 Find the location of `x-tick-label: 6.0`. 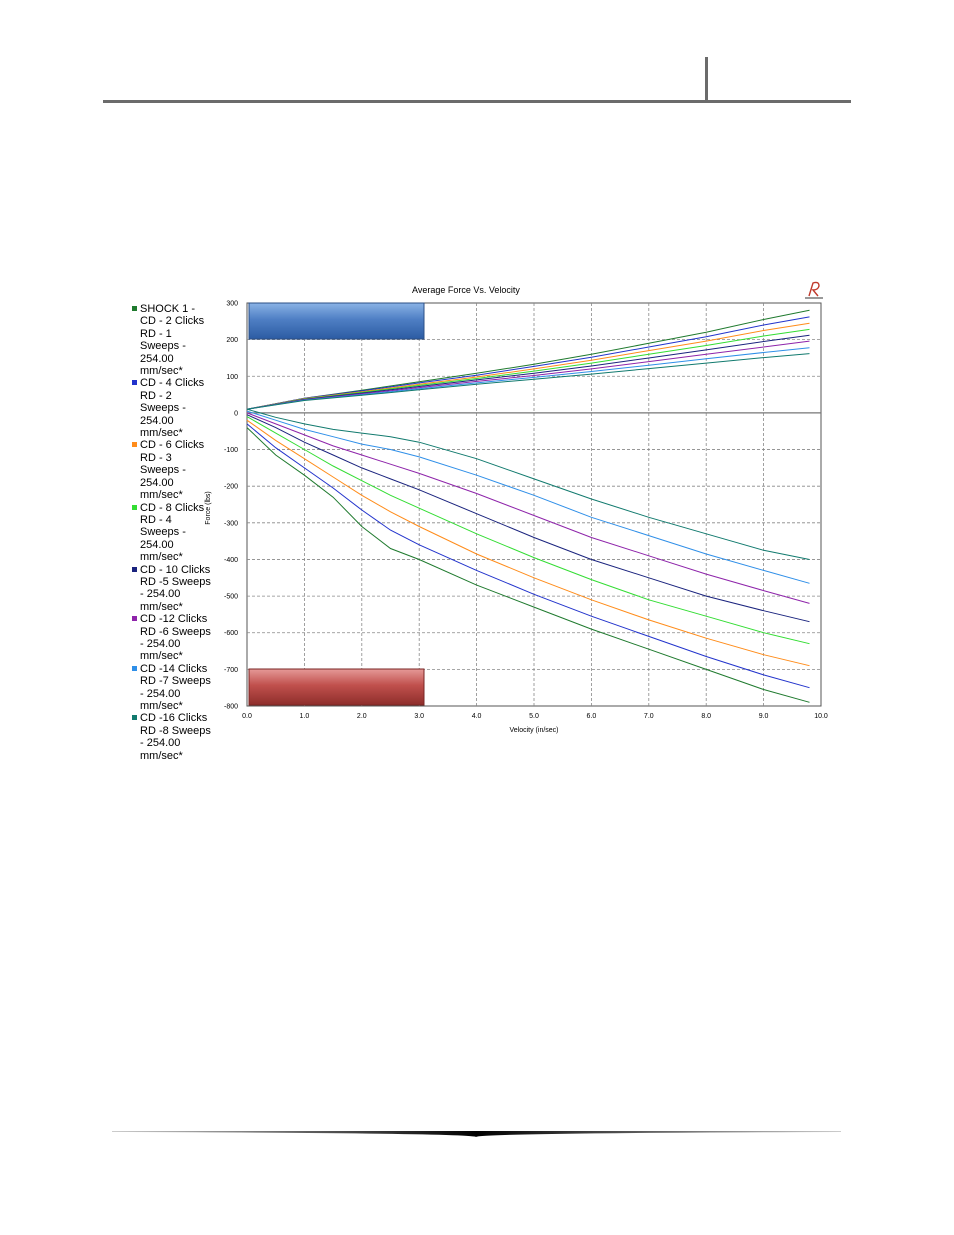

x-tick-label: 6.0 is located at coordinates (592, 716).